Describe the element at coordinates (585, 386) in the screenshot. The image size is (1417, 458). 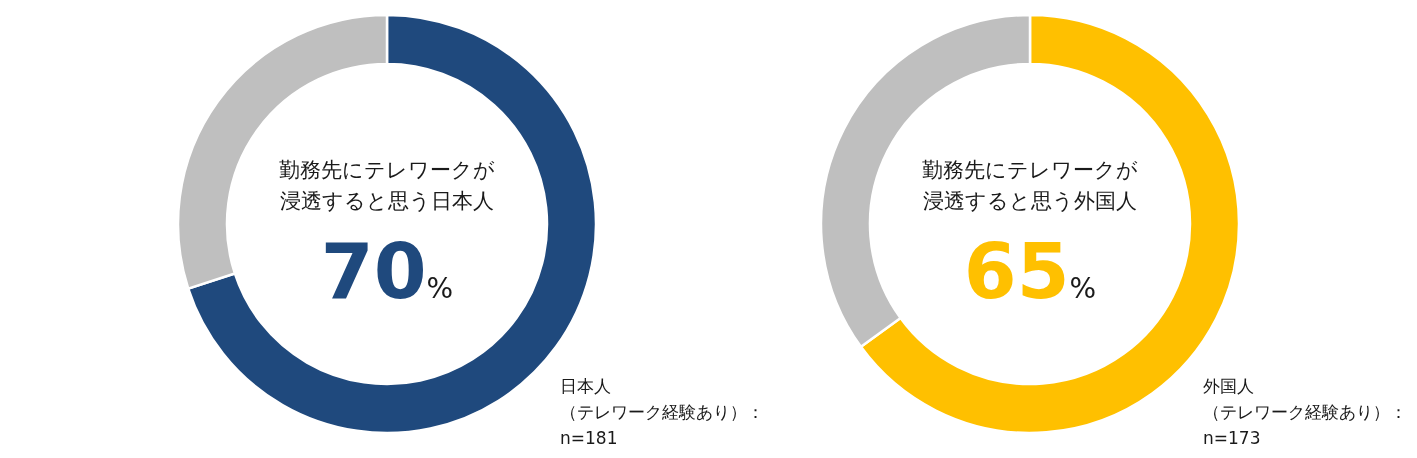
I see `text: 日本人` at that location.